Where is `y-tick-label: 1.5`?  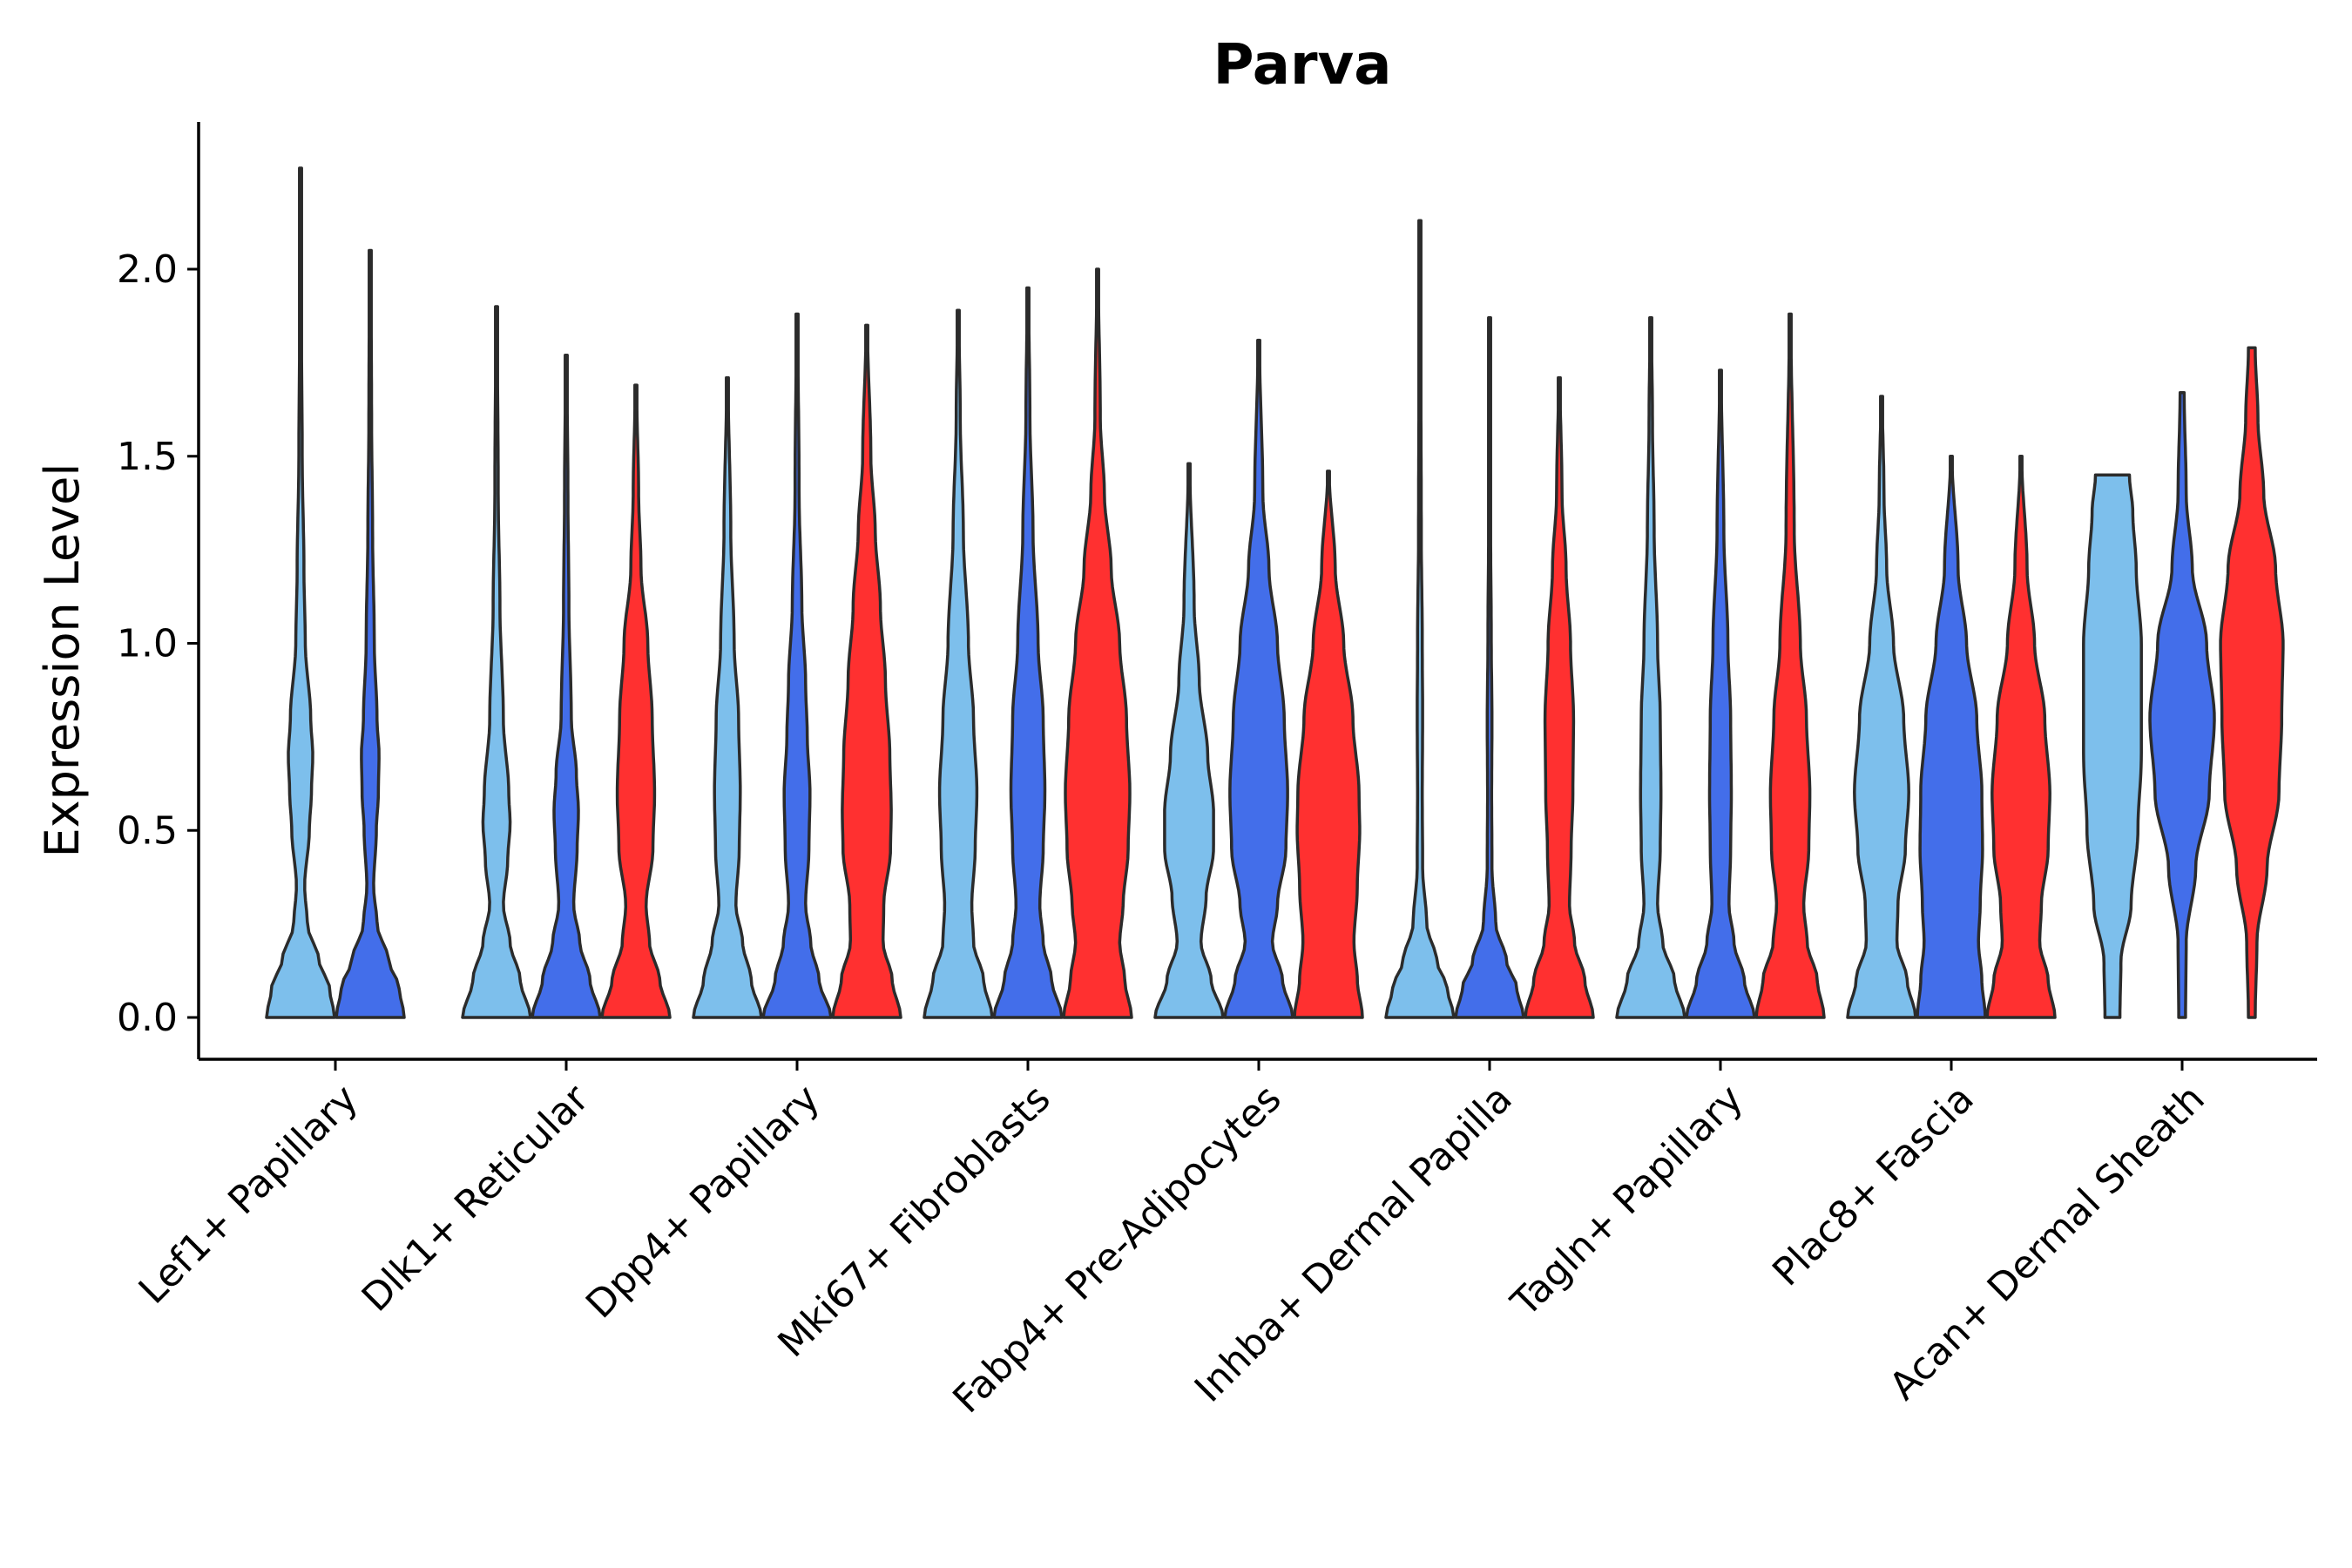
y-tick-label: 1.5 is located at coordinates (147, 457).